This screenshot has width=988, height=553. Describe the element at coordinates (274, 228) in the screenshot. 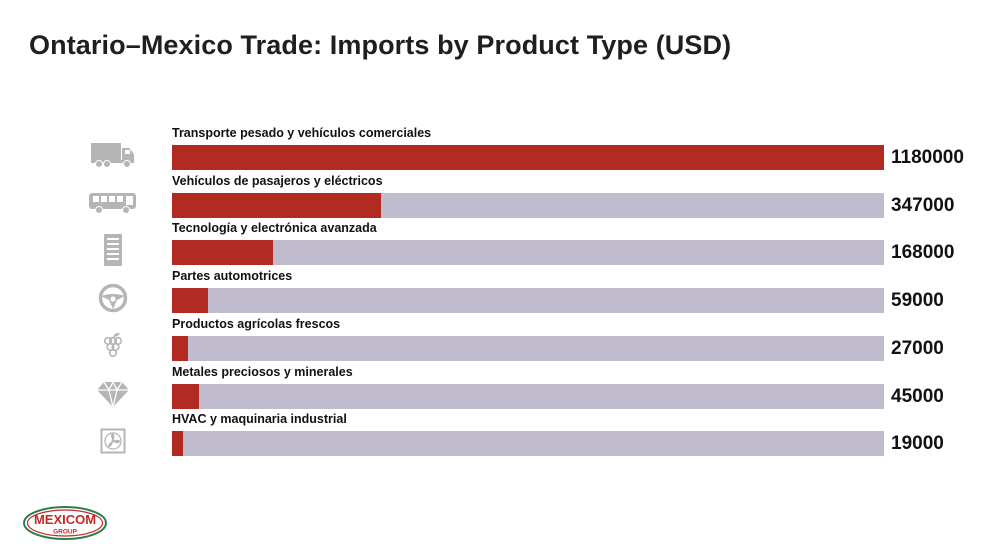

I see `category-label: Tecnología y electrónica avanzada` at that location.